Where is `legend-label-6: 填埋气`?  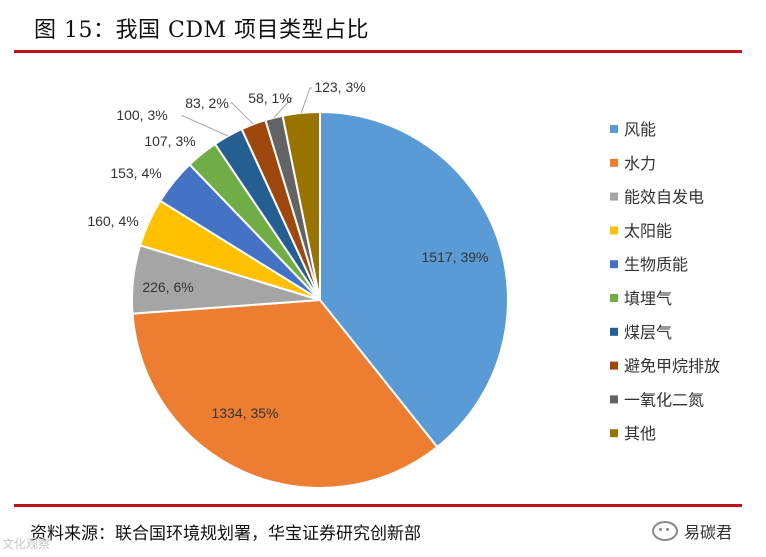 legend-label-6: 填埋气 is located at coordinates (648, 298).